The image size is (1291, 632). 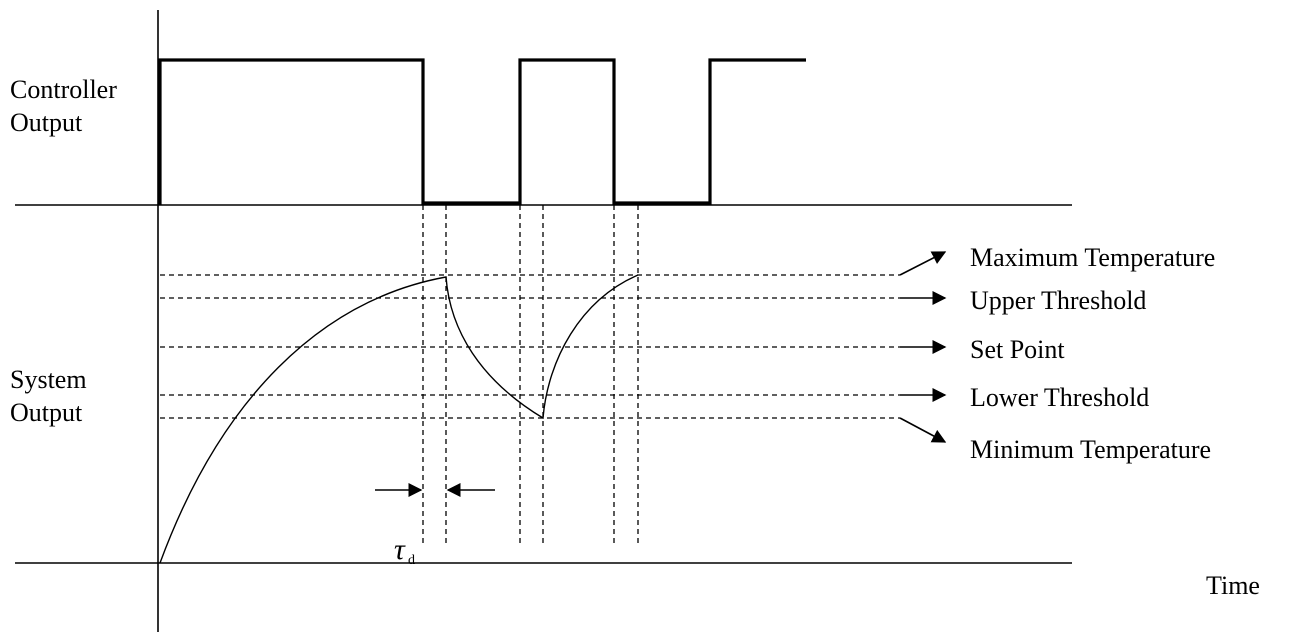 What do you see at coordinates (923, 430) in the screenshot?
I see `min-temperature-arrow` at bounding box center [923, 430].